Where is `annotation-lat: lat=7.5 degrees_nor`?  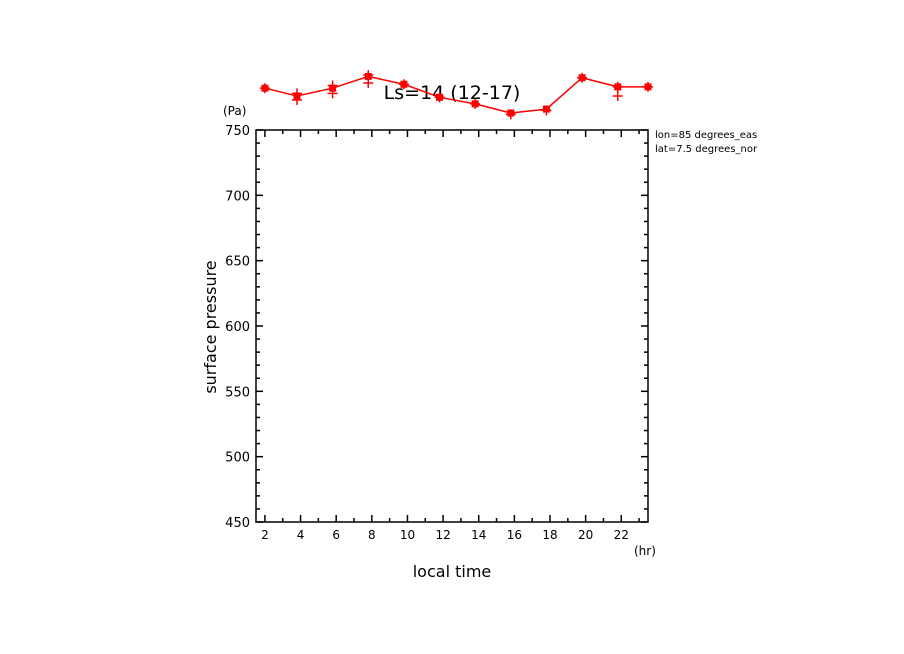 annotation-lat: lat=7.5 degrees_nor is located at coordinates (706, 149).